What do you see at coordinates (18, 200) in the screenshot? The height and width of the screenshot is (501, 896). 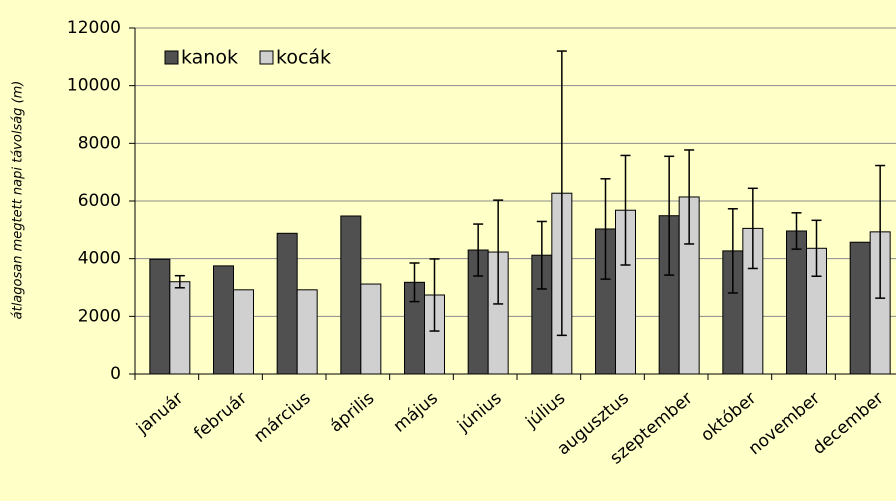 I see `y-axis-label: átlagosan megtett napi távolság (m)` at bounding box center [18, 200].